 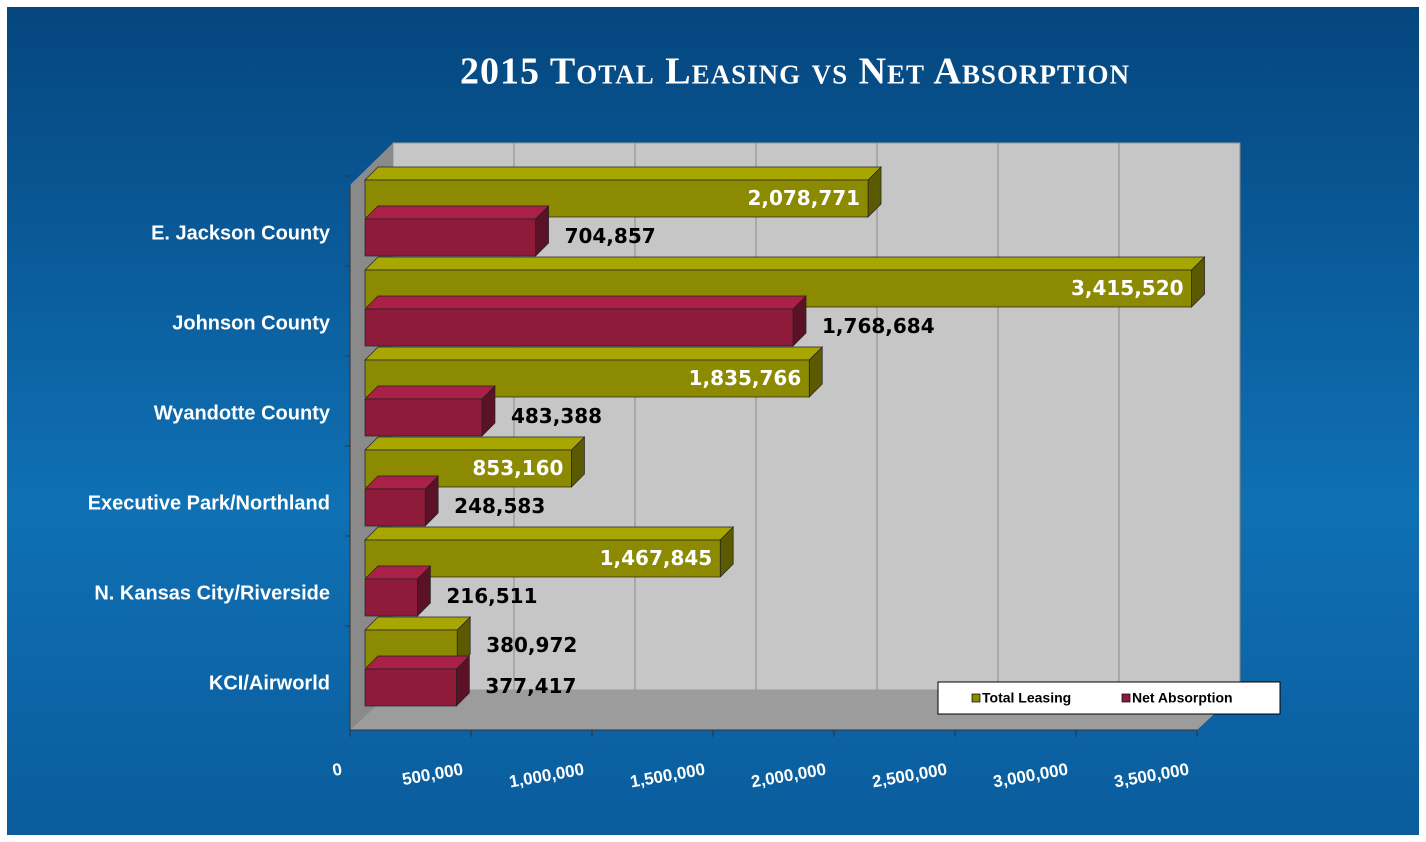 I want to click on data-label: 483,388, so click(x=556, y=416).